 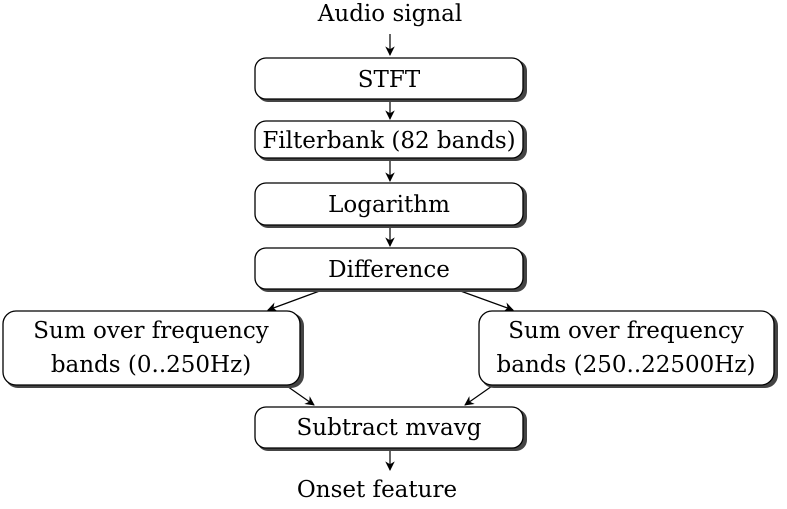 What do you see at coordinates (480, 394) in the screenshot?
I see `edge-sum-high-to-subtract` at bounding box center [480, 394].